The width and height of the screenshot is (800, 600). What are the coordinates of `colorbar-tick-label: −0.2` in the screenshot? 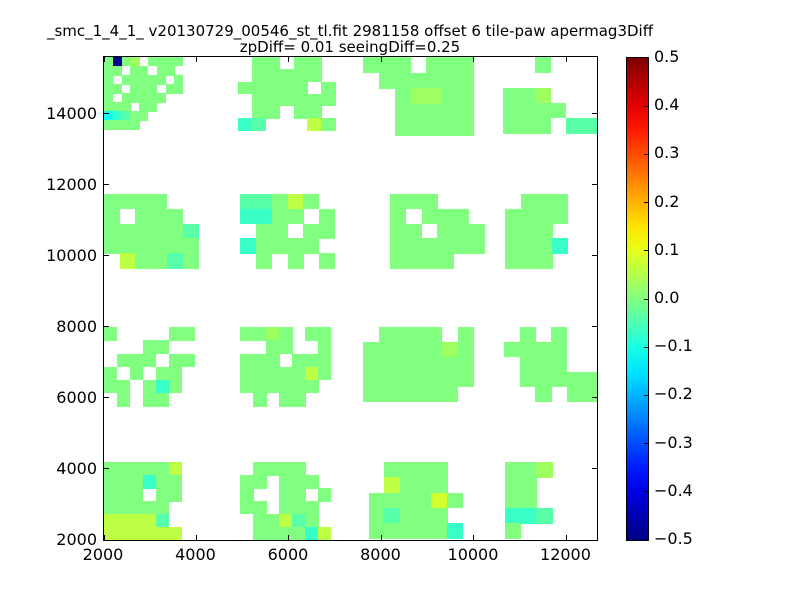 It's located at (673, 394).